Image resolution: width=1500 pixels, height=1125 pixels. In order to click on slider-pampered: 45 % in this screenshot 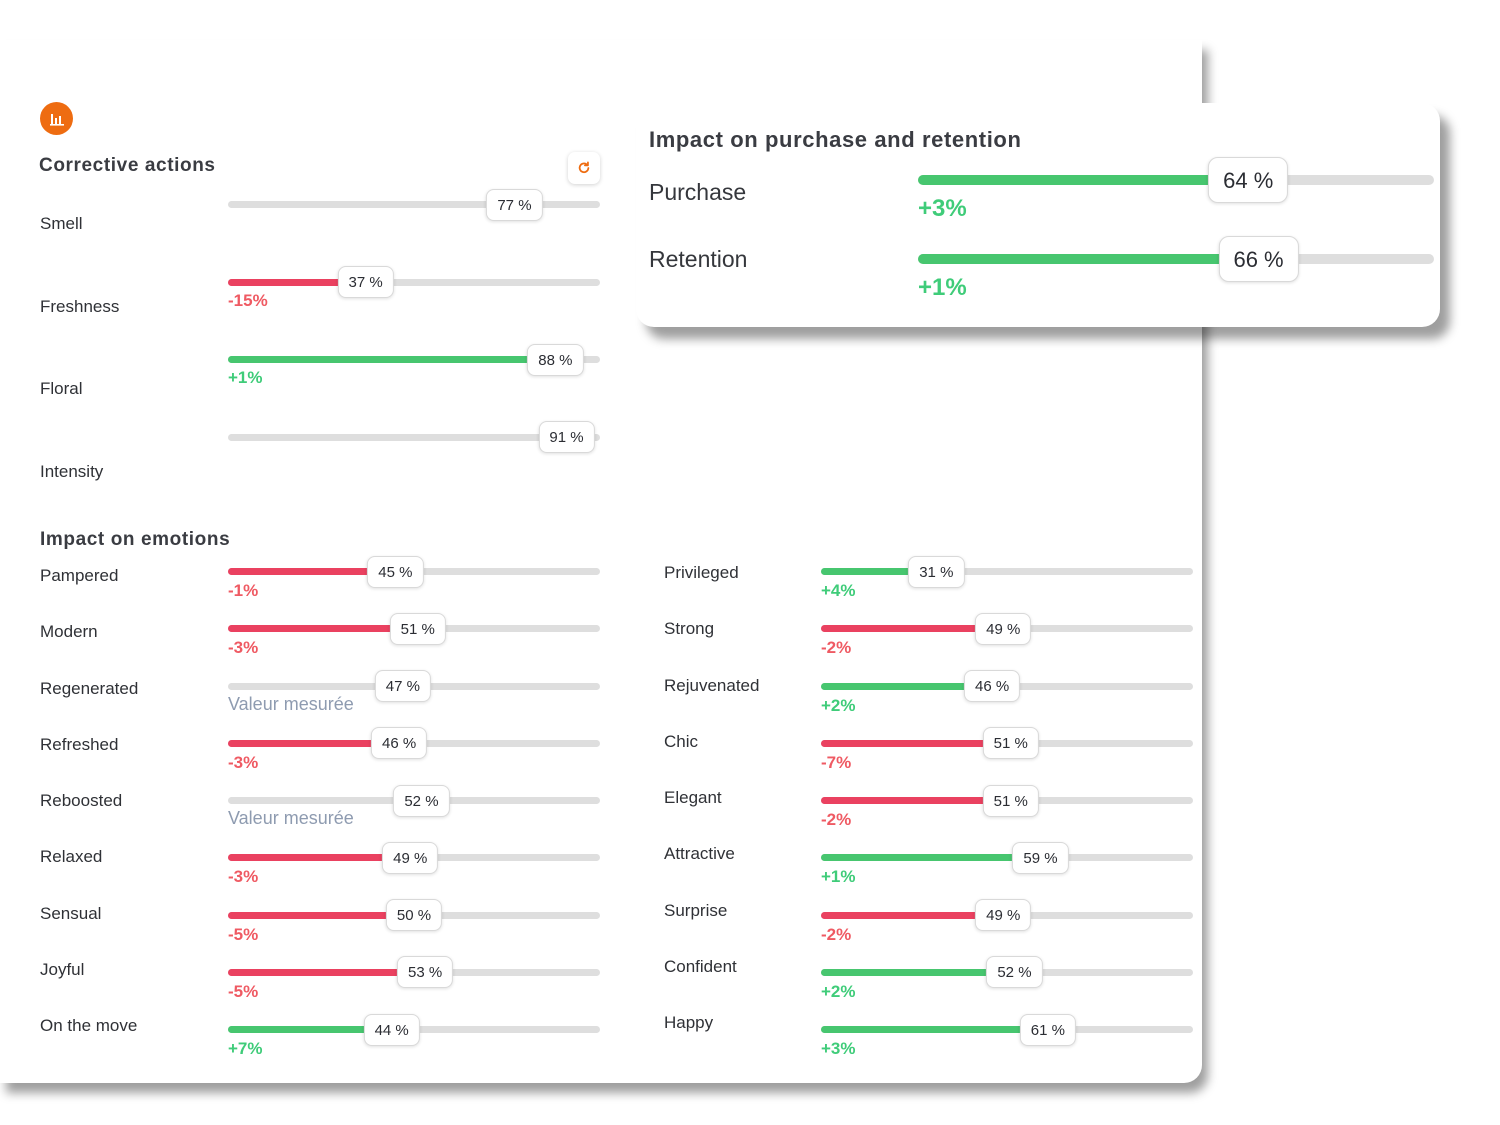, I will do `click(414, 571)`.